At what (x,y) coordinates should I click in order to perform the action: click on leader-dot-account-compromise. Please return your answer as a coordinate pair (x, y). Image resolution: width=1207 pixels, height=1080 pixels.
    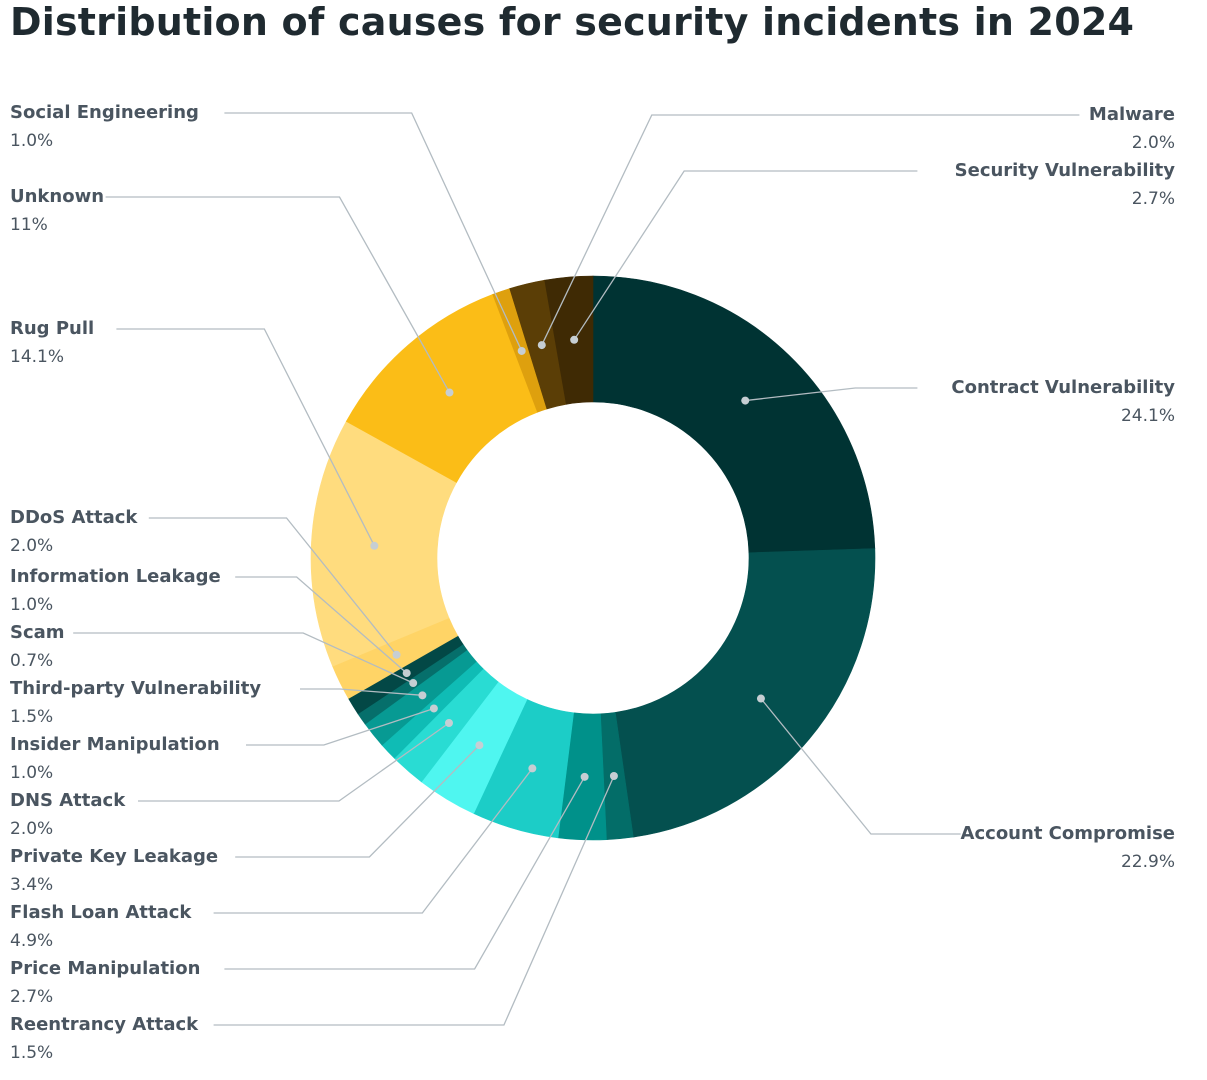
    Looking at the image, I should click on (760, 698).